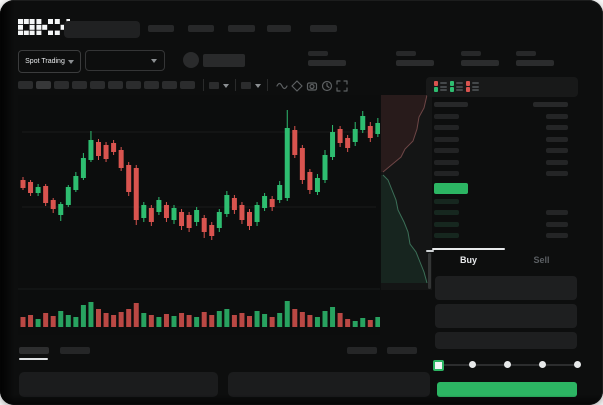 This screenshot has width=603, height=405. What do you see at coordinates (507, 389) in the screenshot?
I see `buy-submit-button` at bounding box center [507, 389].